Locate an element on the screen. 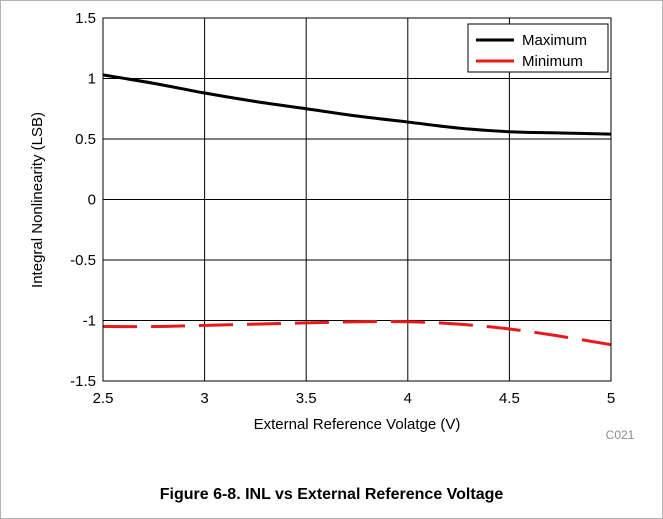 Image resolution: width=663 pixels, height=519 pixels. y-tick-label: 1 is located at coordinates (92, 79).